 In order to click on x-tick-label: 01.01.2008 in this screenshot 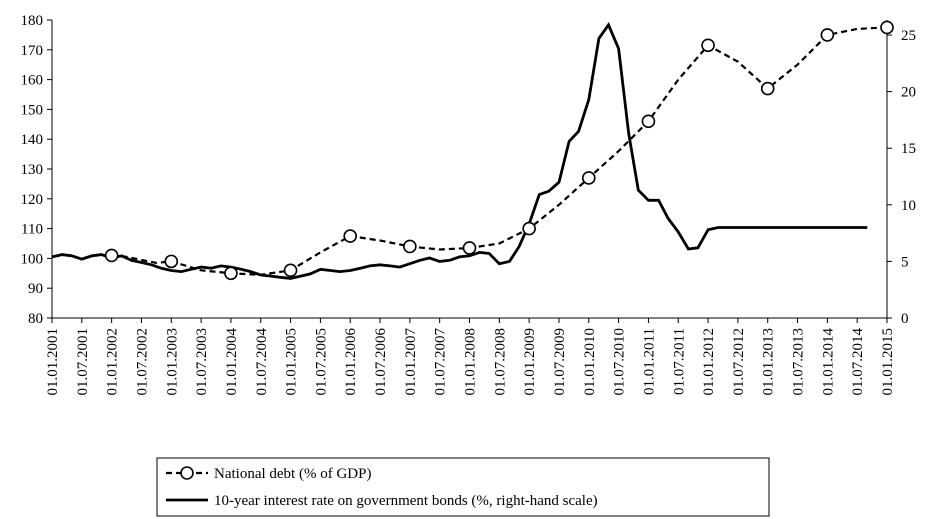, I will do `click(471, 362)`.